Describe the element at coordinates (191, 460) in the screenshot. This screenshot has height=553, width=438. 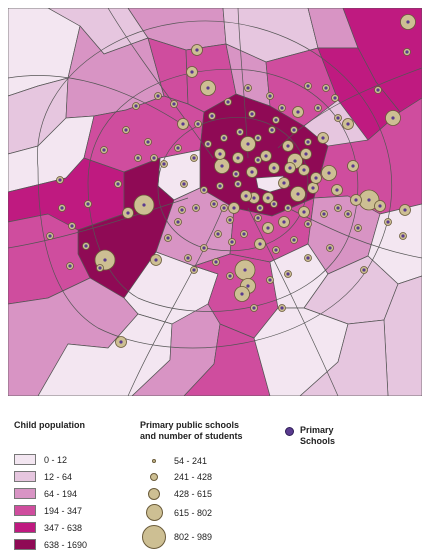
I see `legend-school-label: 54 - 241` at that location.